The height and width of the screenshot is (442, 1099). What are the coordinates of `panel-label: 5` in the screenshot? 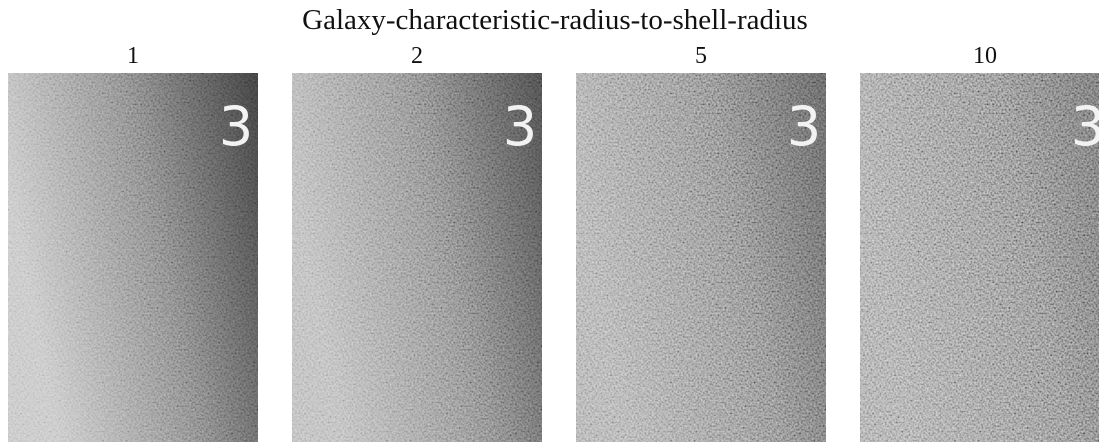 It's located at (701, 56).